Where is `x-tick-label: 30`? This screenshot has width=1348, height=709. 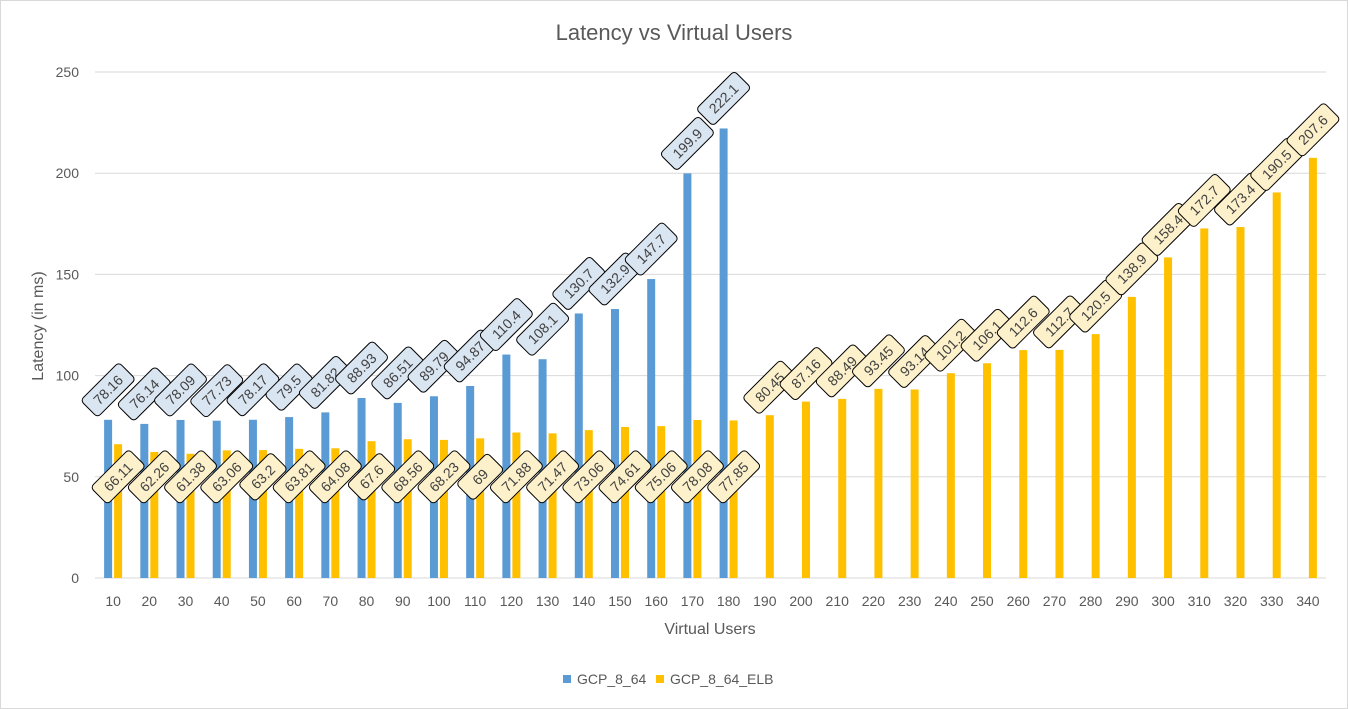 x-tick-label: 30 is located at coordinates (186, 601).